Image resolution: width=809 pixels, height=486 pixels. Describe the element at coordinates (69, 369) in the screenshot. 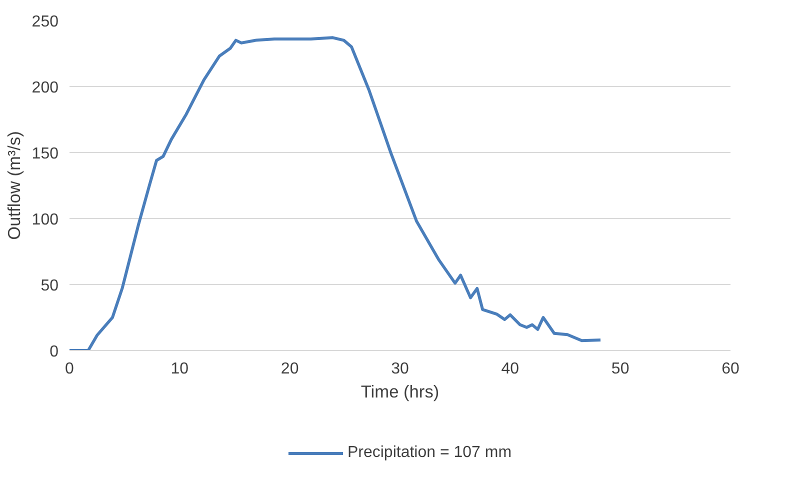

I see `x-tick-label: 0` at that location.